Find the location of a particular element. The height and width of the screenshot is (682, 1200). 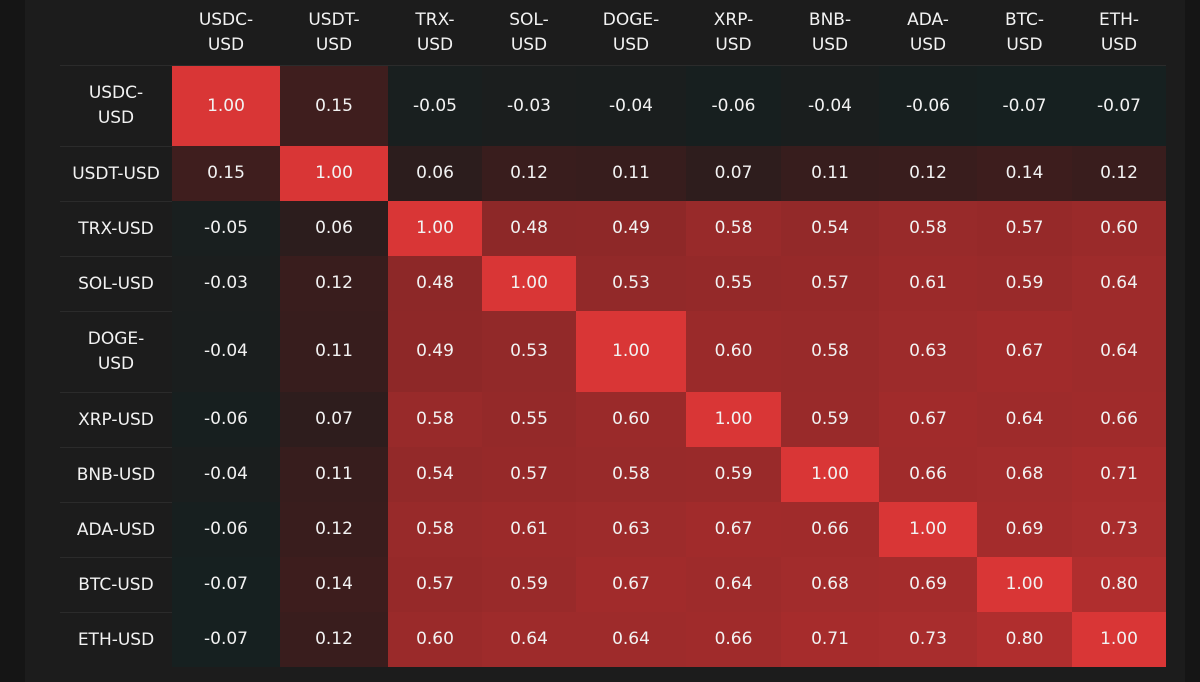

row-label: XRP-USD is located at coordinates (116, 419).